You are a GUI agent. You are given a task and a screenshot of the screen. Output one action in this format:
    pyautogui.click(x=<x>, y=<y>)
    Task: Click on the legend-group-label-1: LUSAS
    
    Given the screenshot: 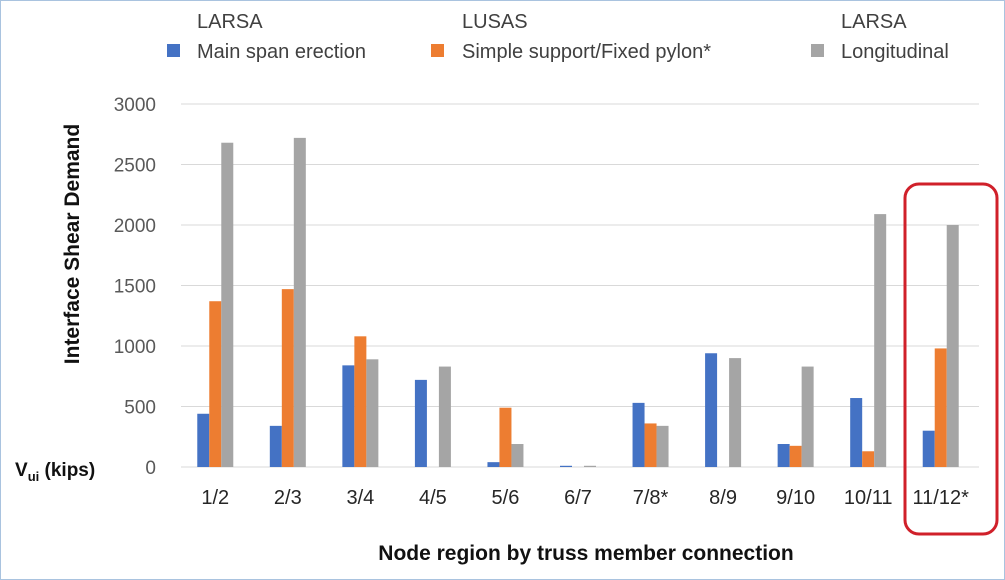 What is the action you would take?
    pyautogui.click(x=495, y=22)
    